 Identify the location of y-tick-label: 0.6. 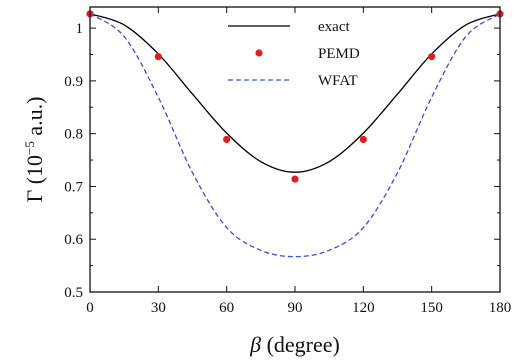
(73, 240).